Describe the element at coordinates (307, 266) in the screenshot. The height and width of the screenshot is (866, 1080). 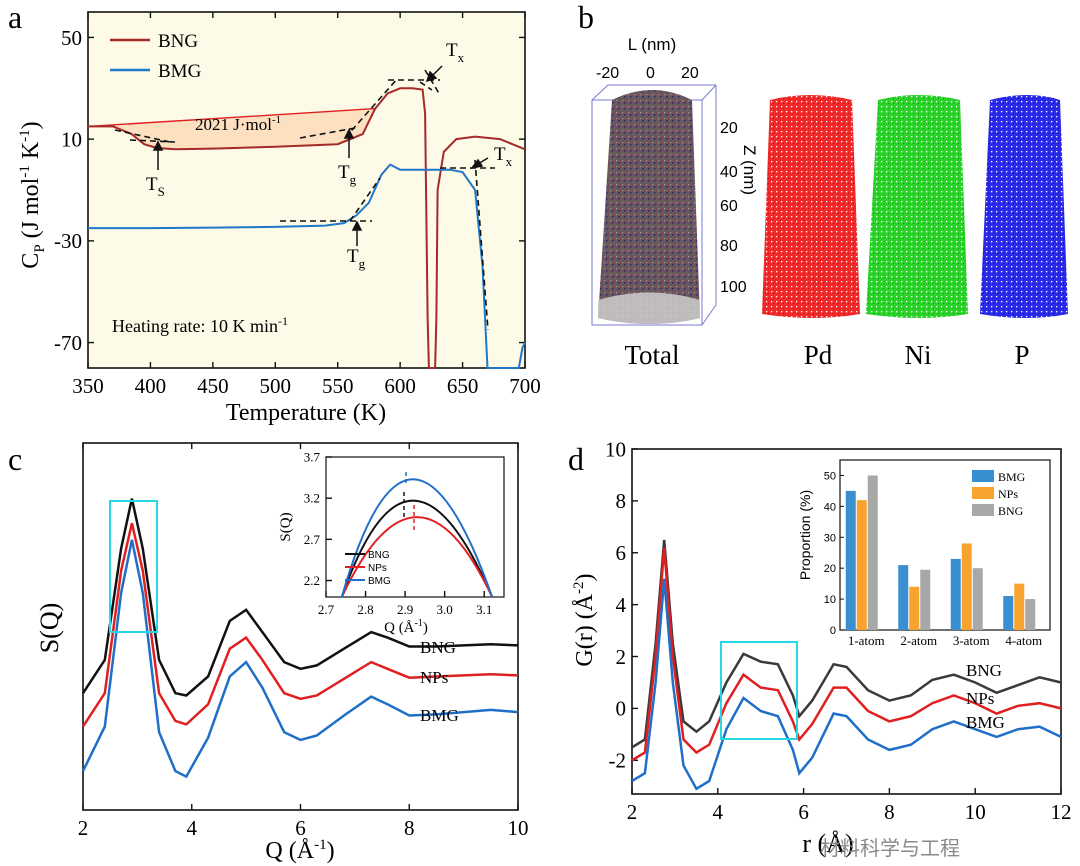
I see `bmg-curve-a` at that location.